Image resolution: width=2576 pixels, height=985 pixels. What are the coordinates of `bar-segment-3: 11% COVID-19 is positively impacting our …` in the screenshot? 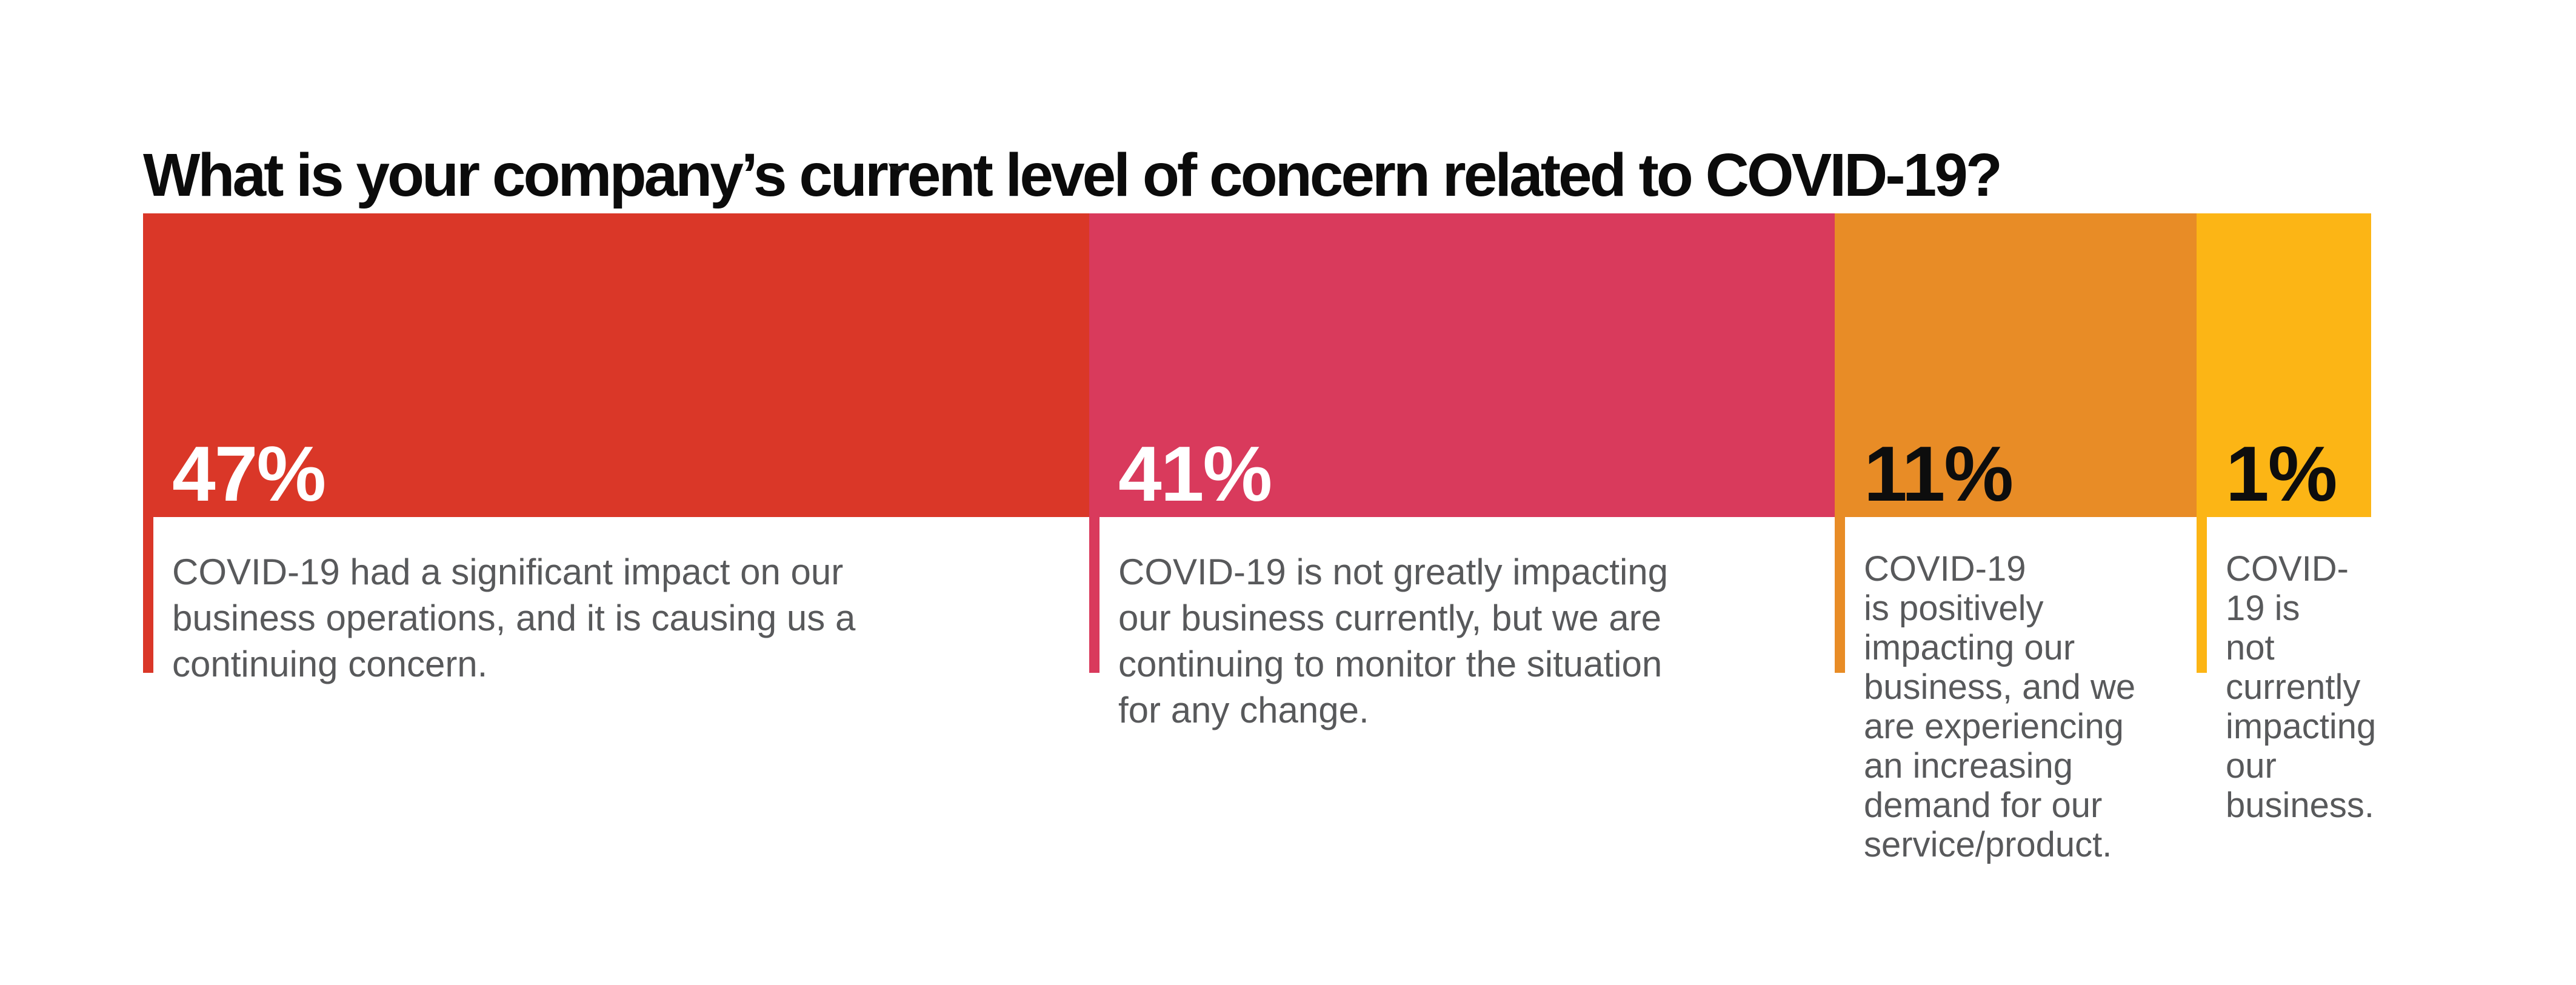 It's located at (2016, 561).